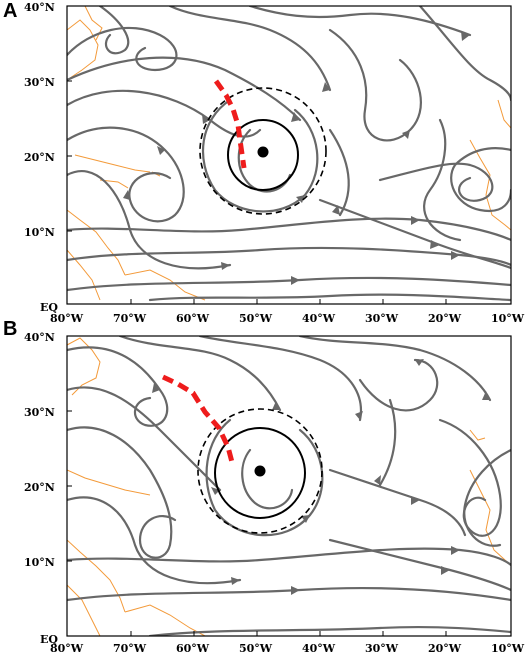 This screenshot has height=655, width=526. Describe the element at coordinates (287, 648) in the screenshot. I see `panel-b-lon-labels: 80°W 70°W 60°W 50°W 40°W 30°W 20°W 10°W` at that location.